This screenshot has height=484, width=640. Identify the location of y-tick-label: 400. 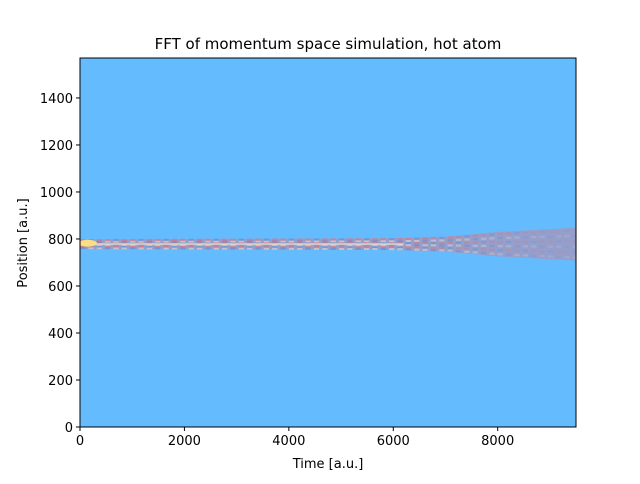
(60, 334).